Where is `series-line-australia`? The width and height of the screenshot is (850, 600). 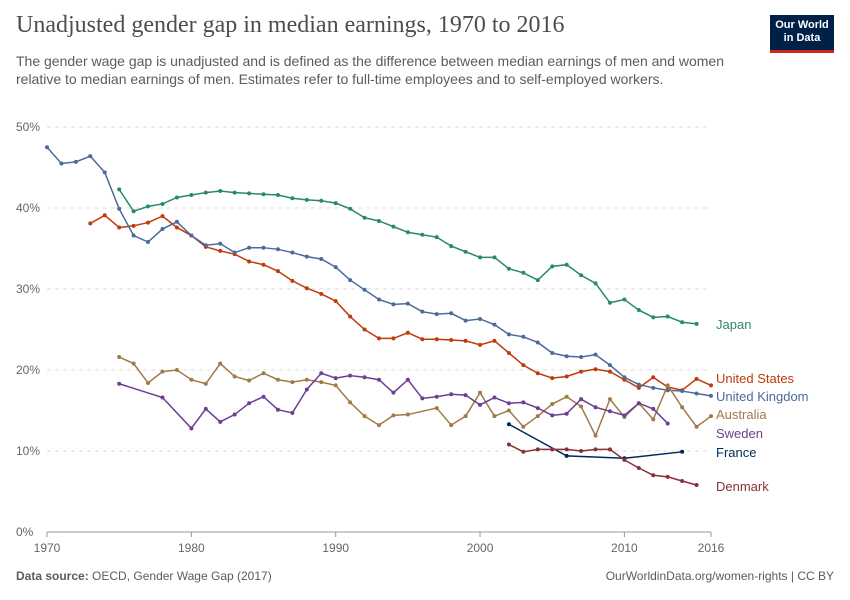 series-line-australia is located at coordinates (415, 397).